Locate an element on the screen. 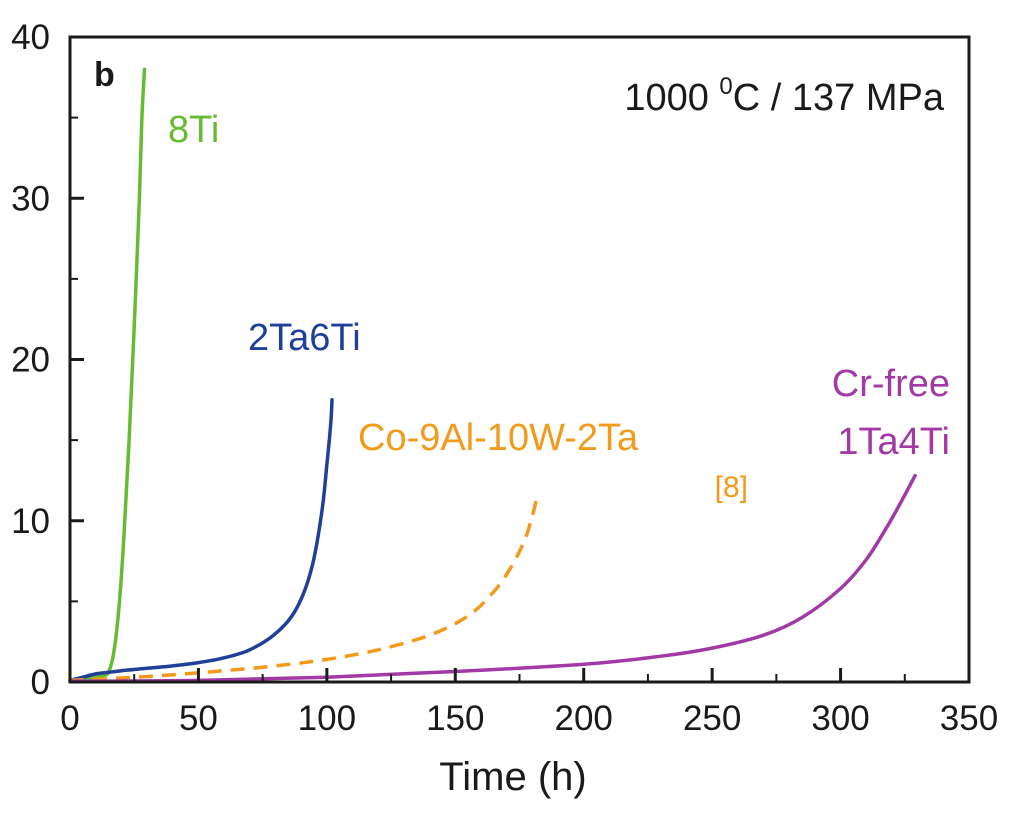 The width and height of the screenshot is (1026, 816). condition-superscript: 0 is located at coordinates (725, 86).